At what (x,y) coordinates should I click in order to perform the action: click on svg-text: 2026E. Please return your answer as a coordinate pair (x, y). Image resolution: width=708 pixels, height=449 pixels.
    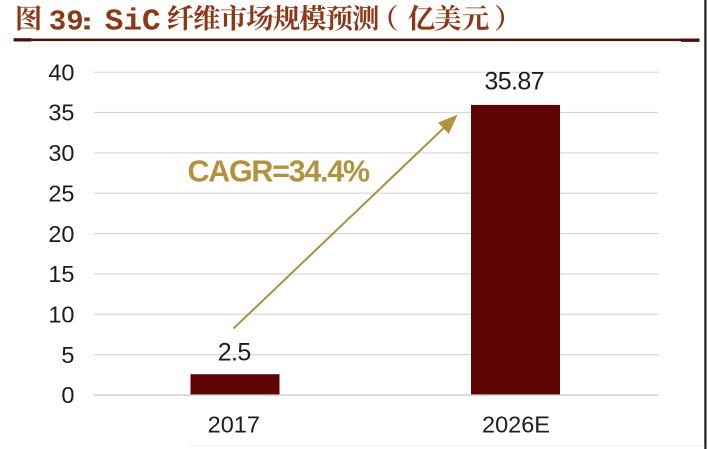
    Looking at the image, I should click on (516, 424).